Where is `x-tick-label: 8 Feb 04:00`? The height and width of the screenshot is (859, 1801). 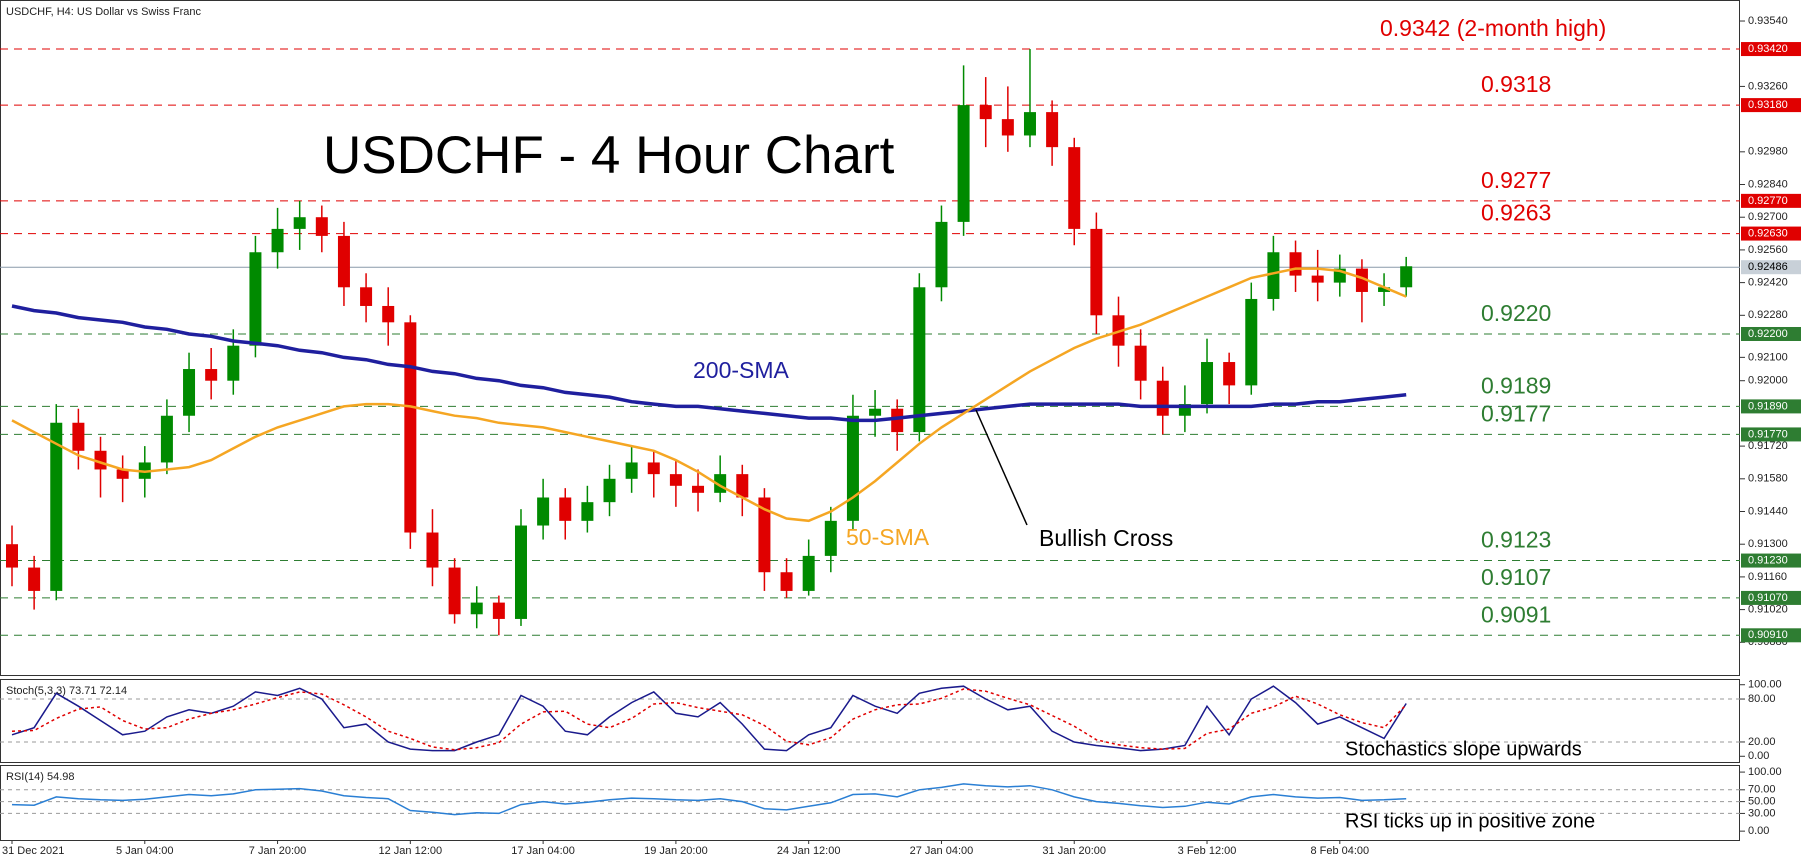
x-tick-label: 8 Feb 04:00 is located at coordinates (1339, 851).